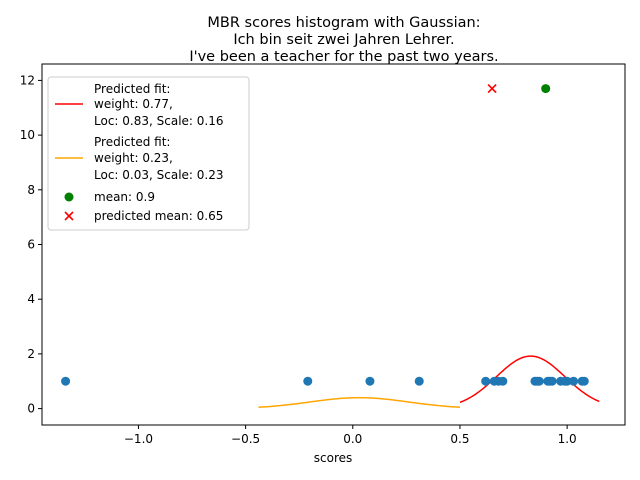 The height and width of the screenshot is (480, 640). What do you see at coordinates (133, 158) in the screenshot?
I see `legend-orange-line-2: weight: 0.23,` at bounding box center [133, 158].